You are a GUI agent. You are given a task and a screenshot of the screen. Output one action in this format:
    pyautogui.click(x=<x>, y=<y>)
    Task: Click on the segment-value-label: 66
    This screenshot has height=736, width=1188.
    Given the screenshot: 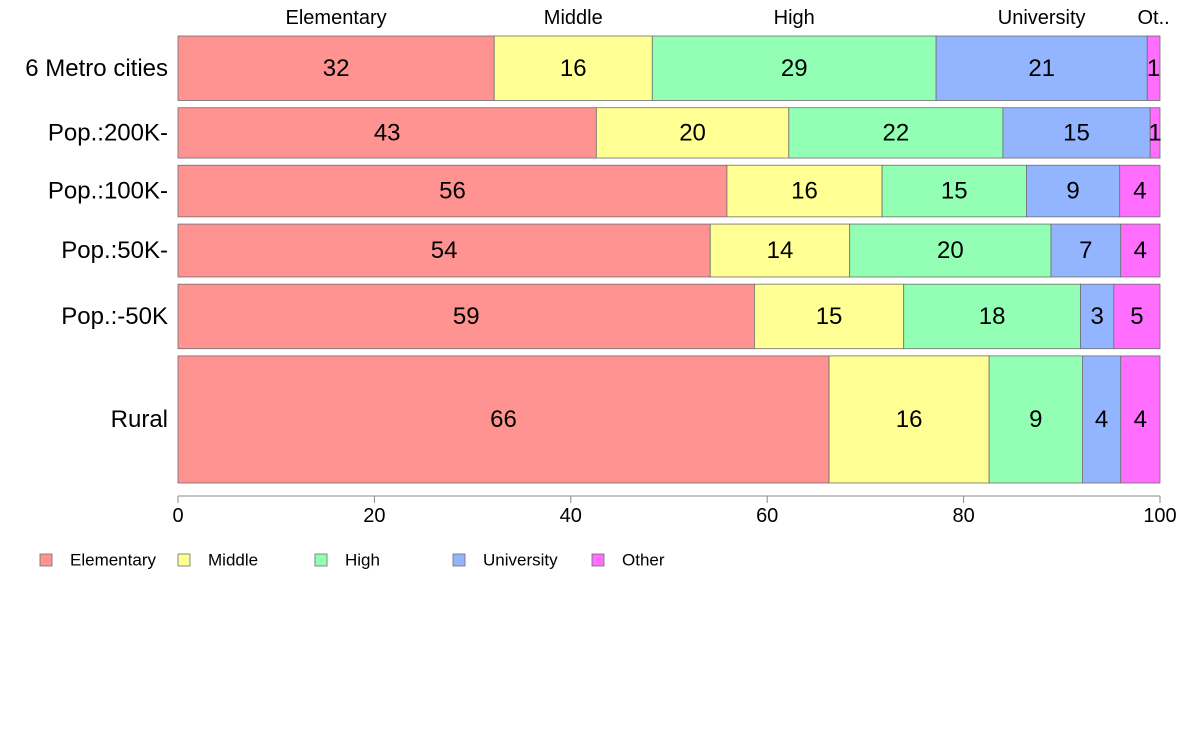 What is the action you would take?
    pyautogui.click(x=503, y=419)
    